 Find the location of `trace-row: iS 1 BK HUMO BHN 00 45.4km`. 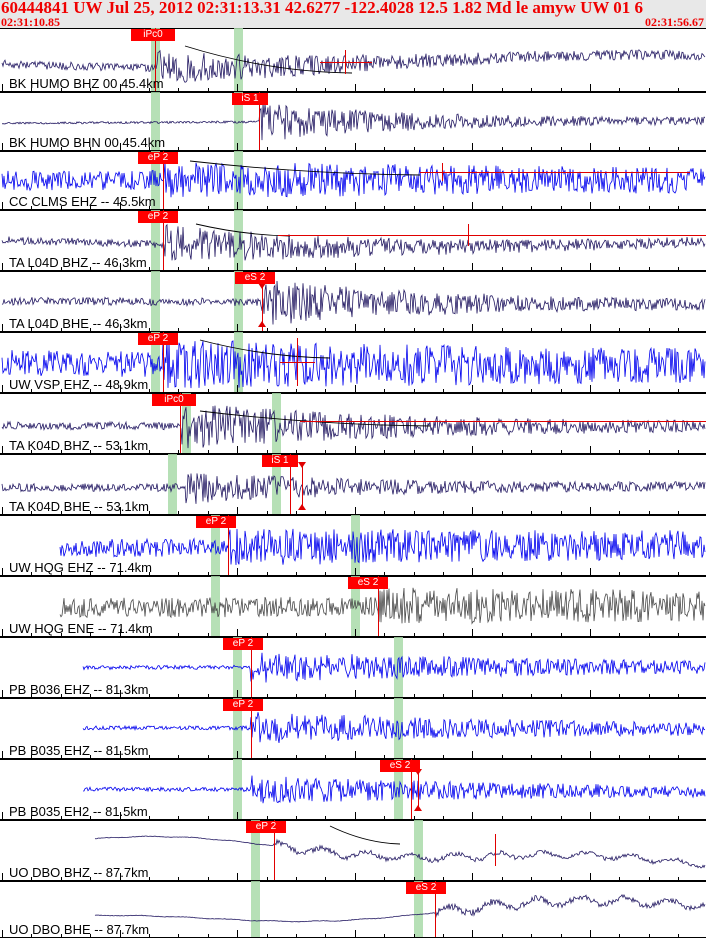

trace-row: iS 1 BK HUMO BHN 00 45.4km is located at coordinates (353, 121).